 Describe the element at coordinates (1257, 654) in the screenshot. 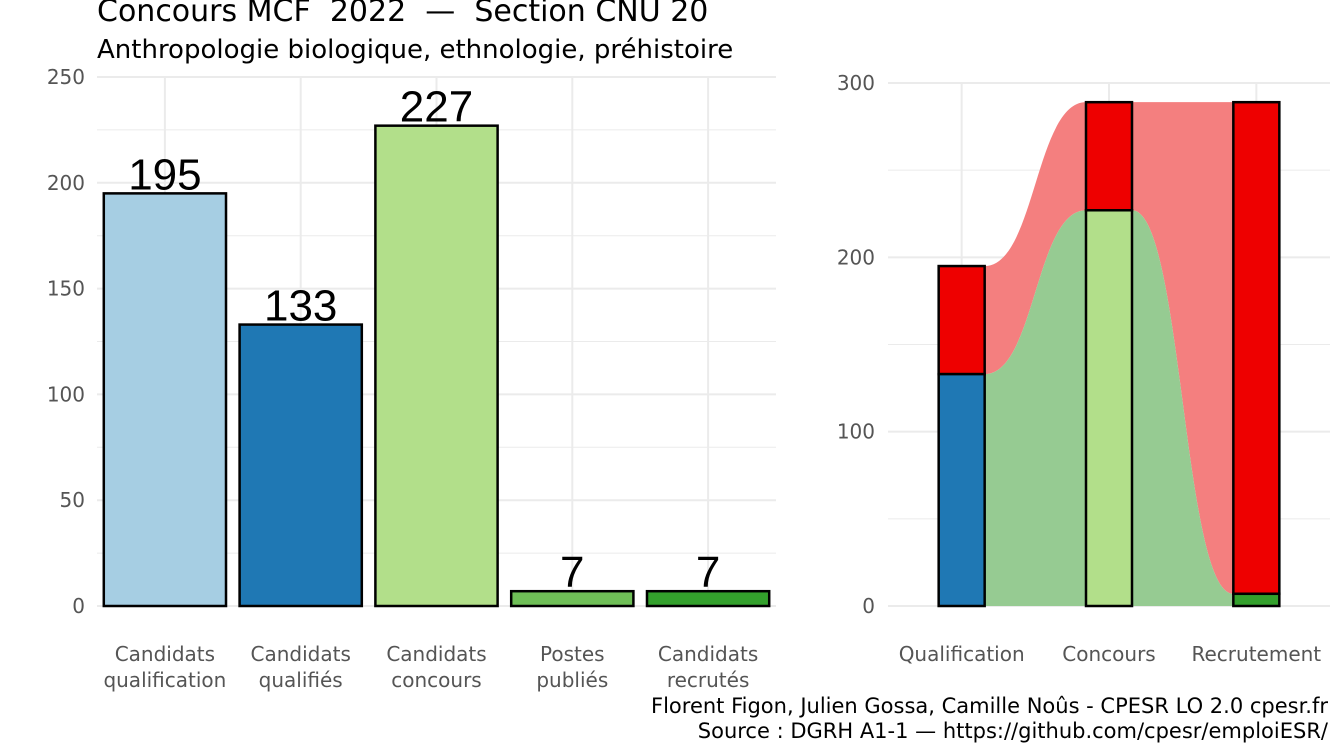

I see `x-tick-label: Recrutement` at that location.